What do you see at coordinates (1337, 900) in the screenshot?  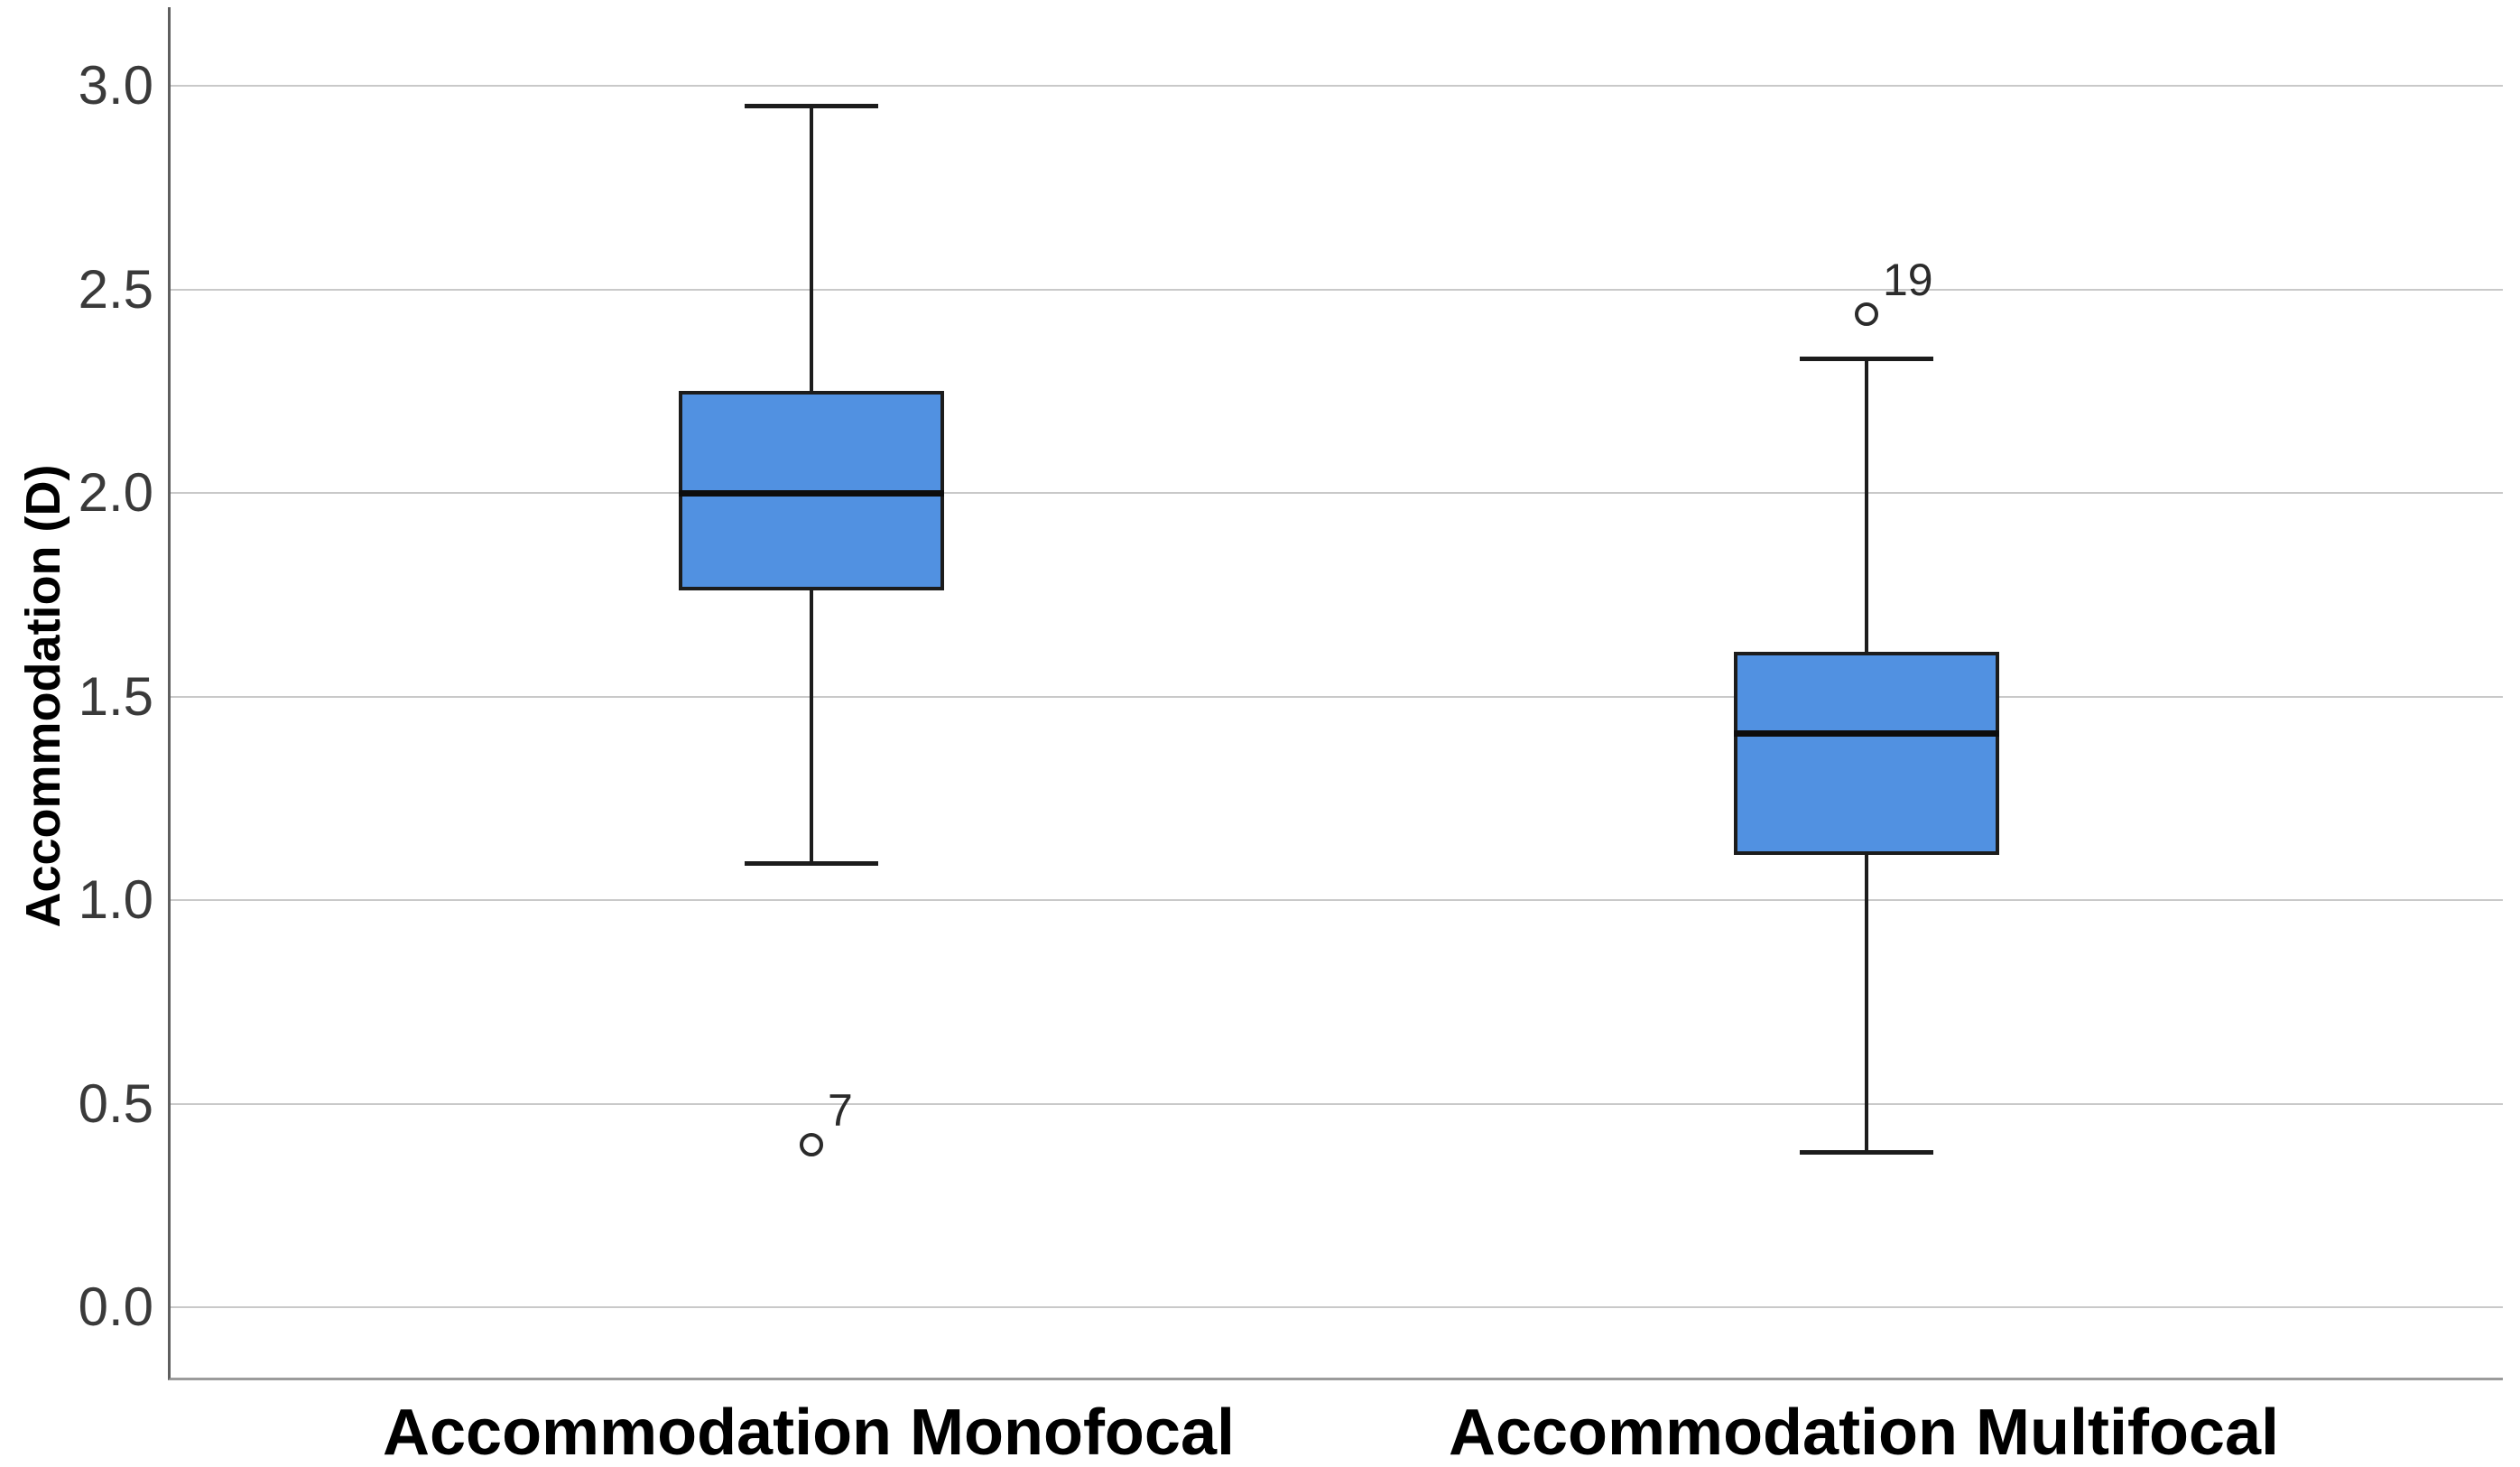 I see `gridline-y-1.0` at bounding box center [1337, 900].